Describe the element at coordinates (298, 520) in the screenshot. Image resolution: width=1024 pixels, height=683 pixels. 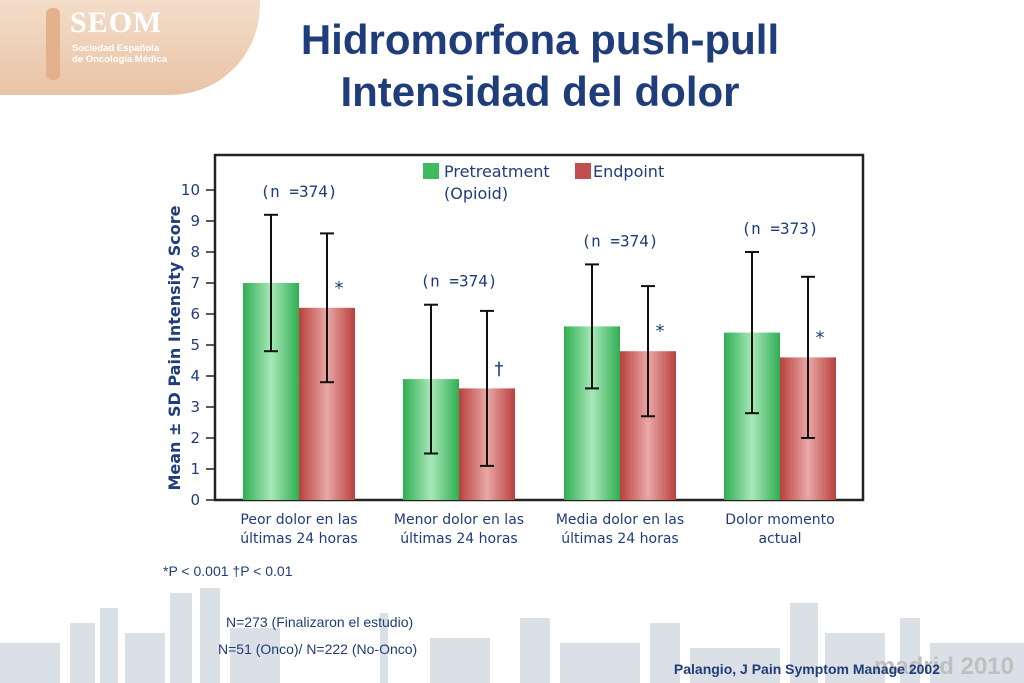
I see `x-category-label: Peor dolor en las` at that location.